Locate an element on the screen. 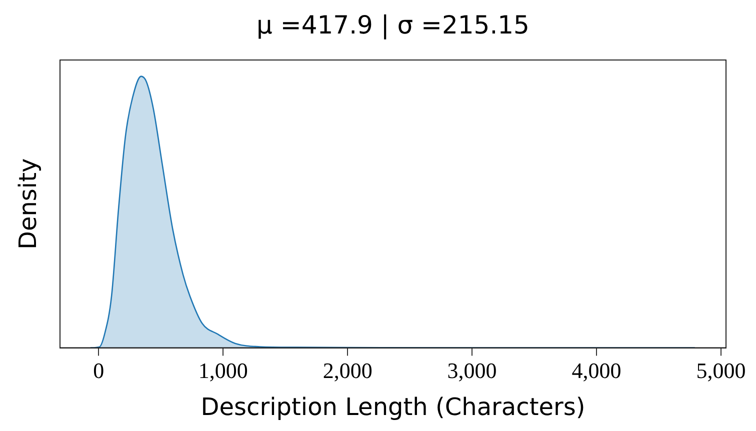  x-tick-label: 2,000 is located at coordinates (347, 370).